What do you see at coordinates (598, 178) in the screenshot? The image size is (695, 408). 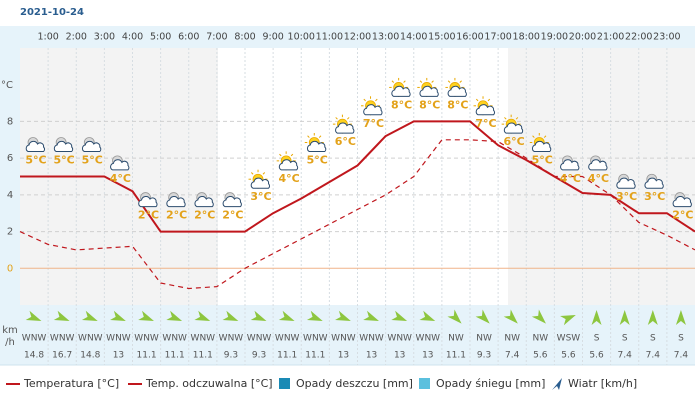 I see `forecast-temp: 4°C` at bounding box center [598, 178].